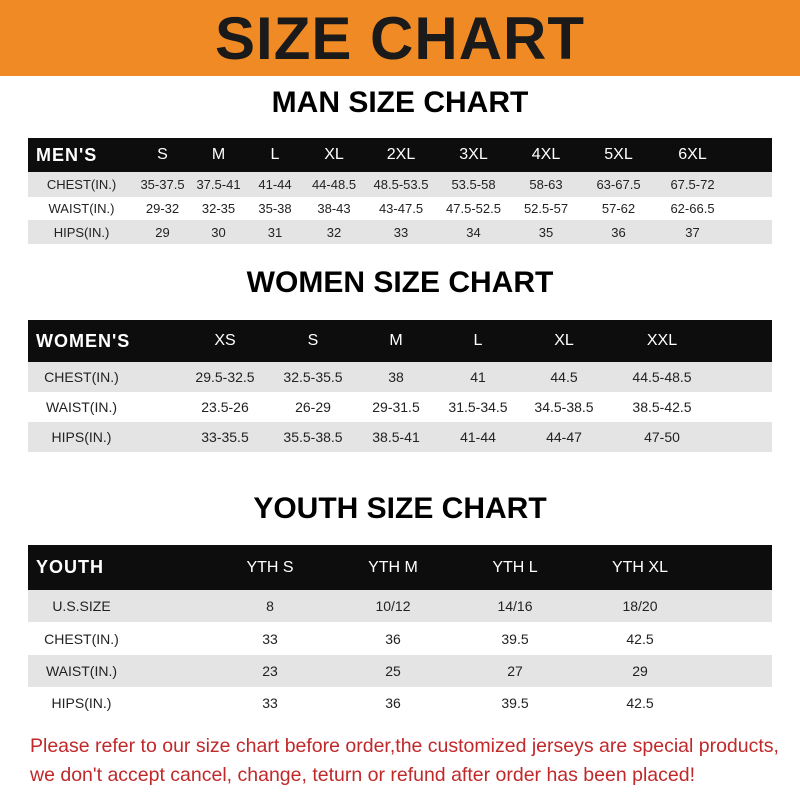 This screenshot has height=800, width=800. I want to click on measurement-cell: 44-48.5, so click(334, 184).